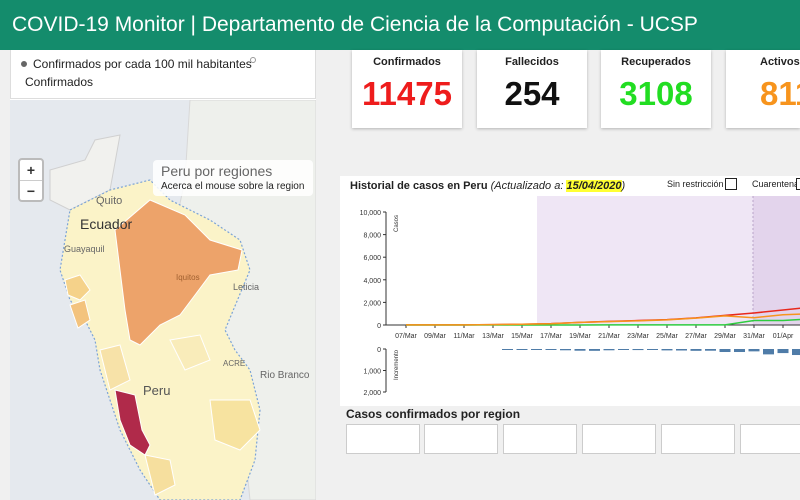  I want to click on card-recuperados-value: 3108, so click(656, 93).